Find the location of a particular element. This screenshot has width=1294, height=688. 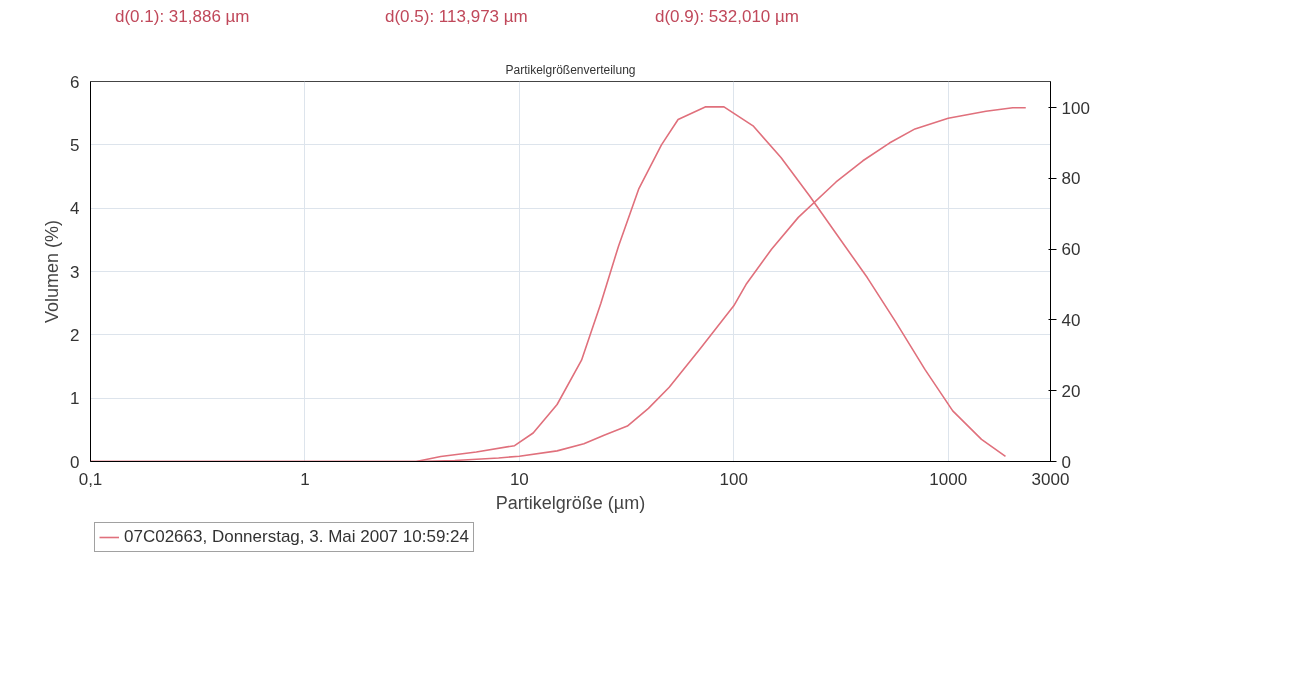

text: d(0.9): 532,010 µm is located at coordinates (727, 17).